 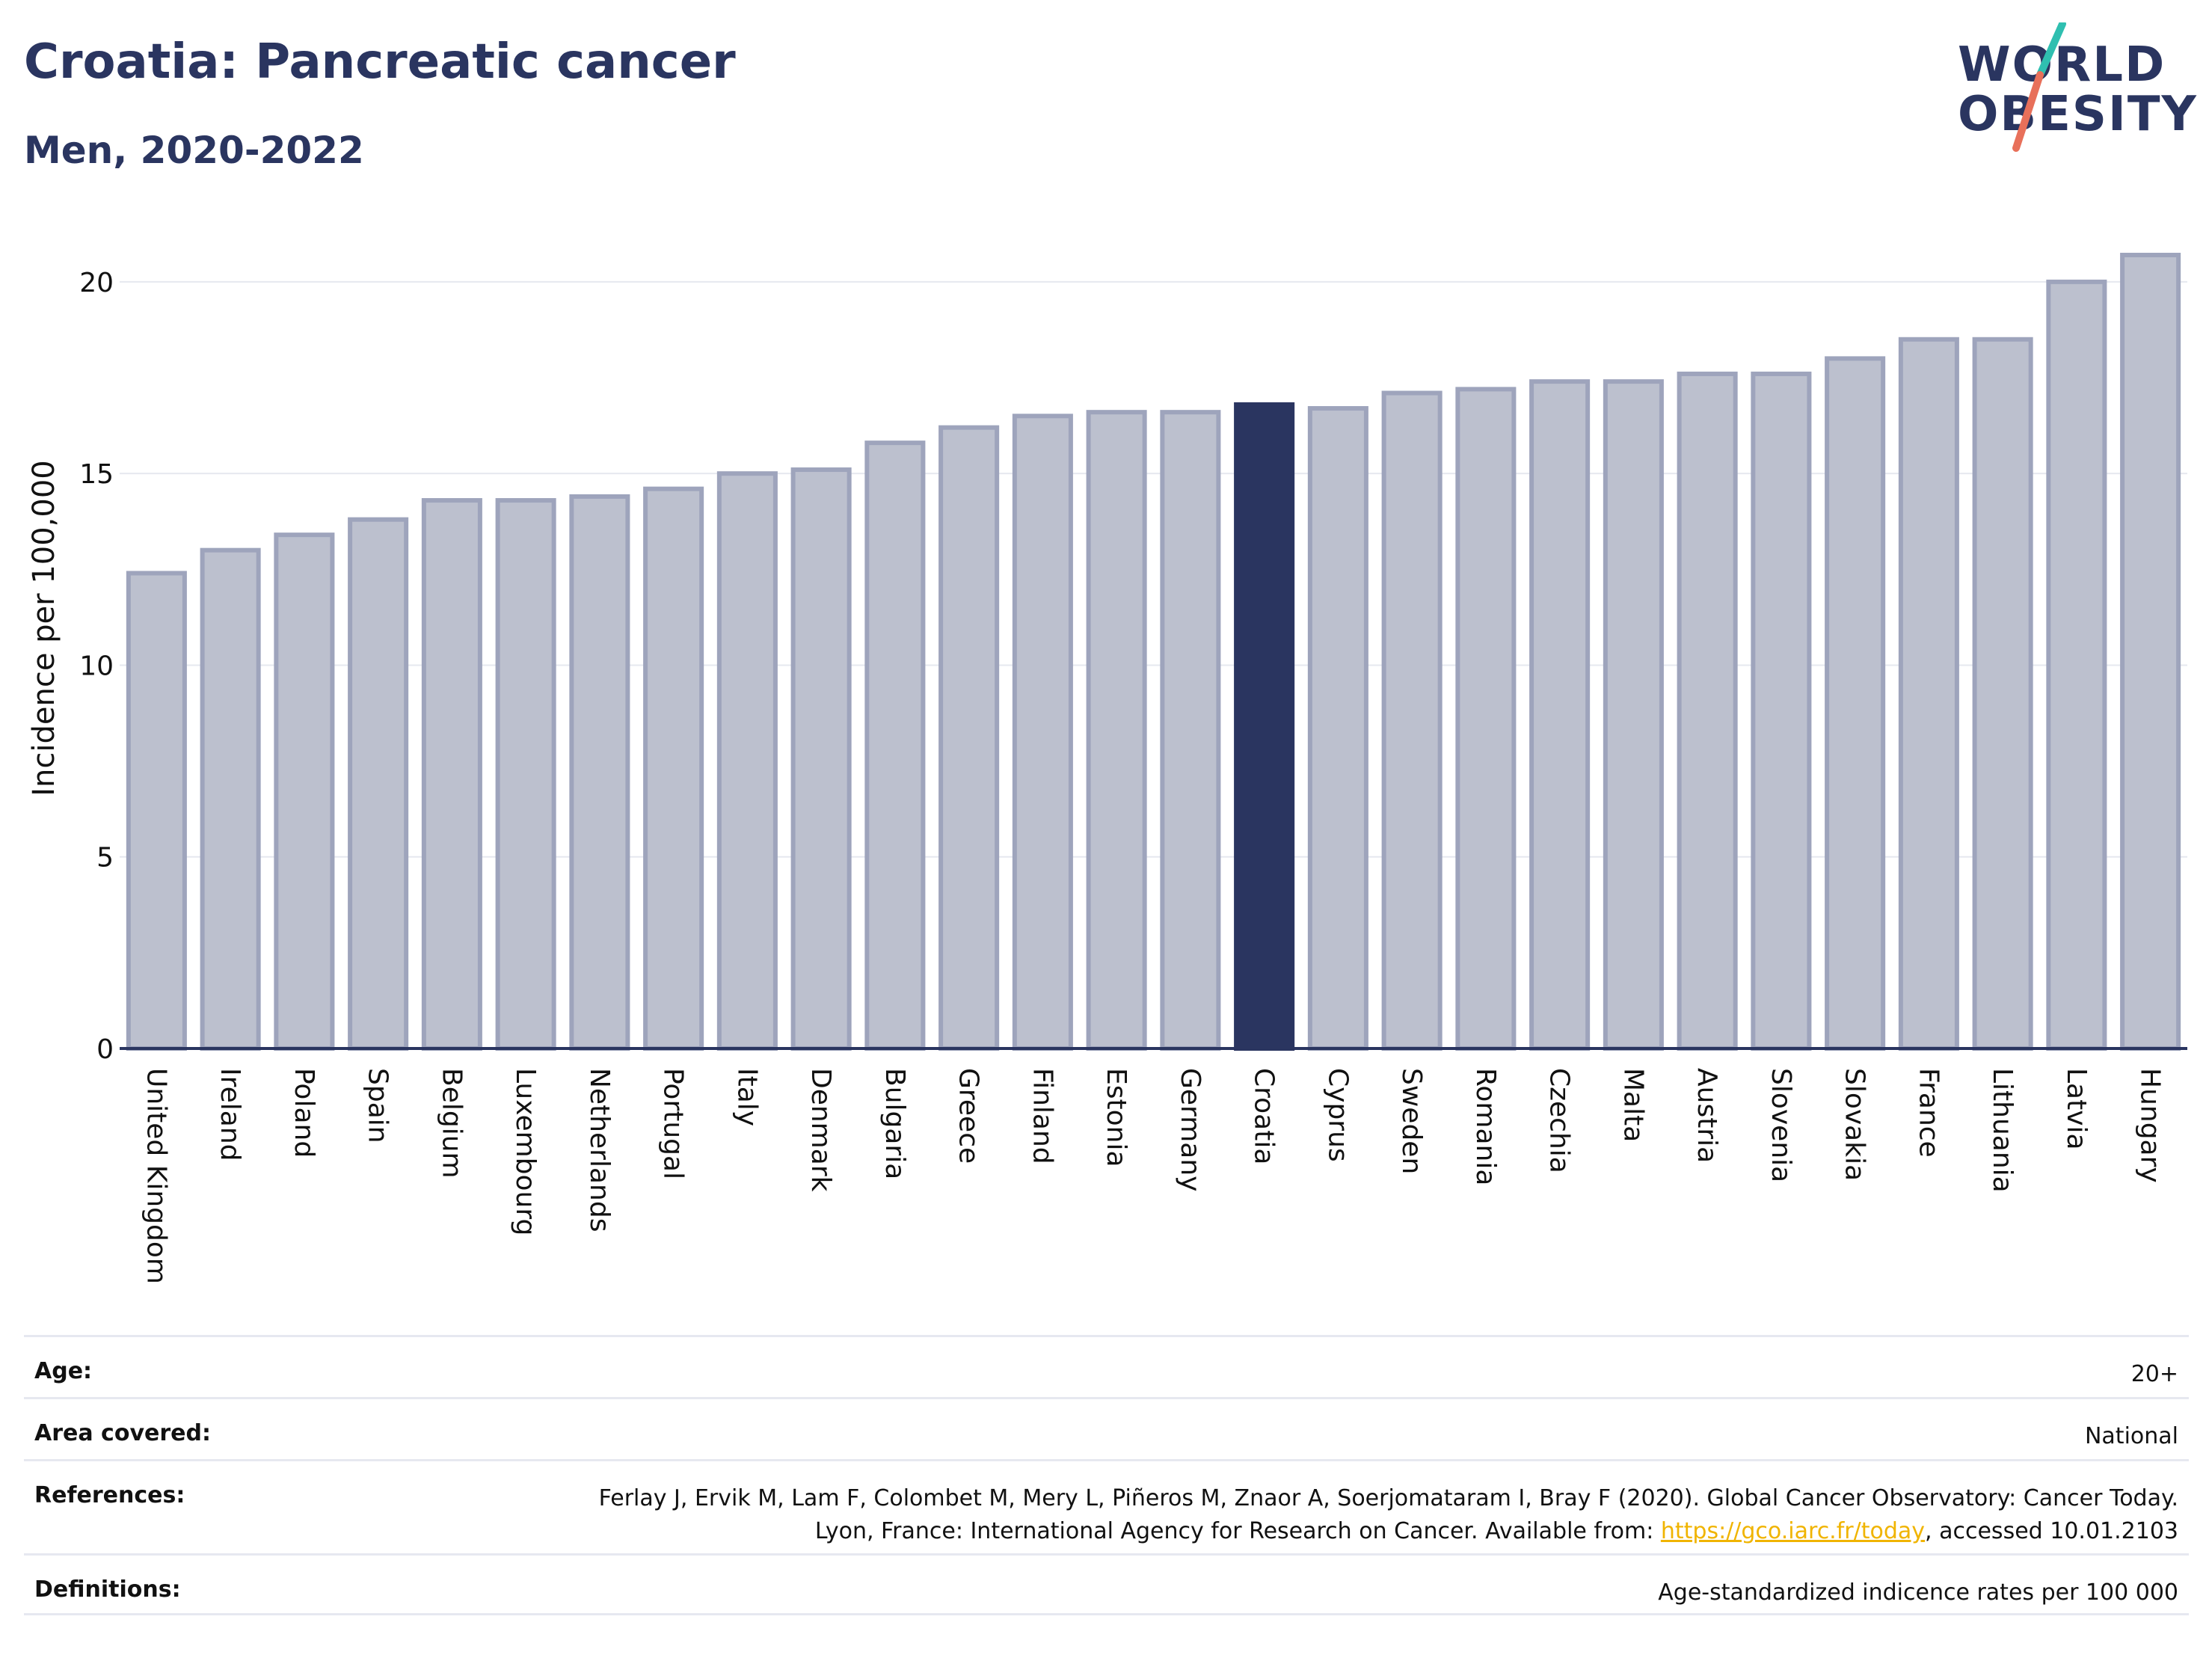 What do you see at coordinates (968, 1116) in the screenshot?
I see `x-tick-label: Greece` at bounding box center [968, 1116].